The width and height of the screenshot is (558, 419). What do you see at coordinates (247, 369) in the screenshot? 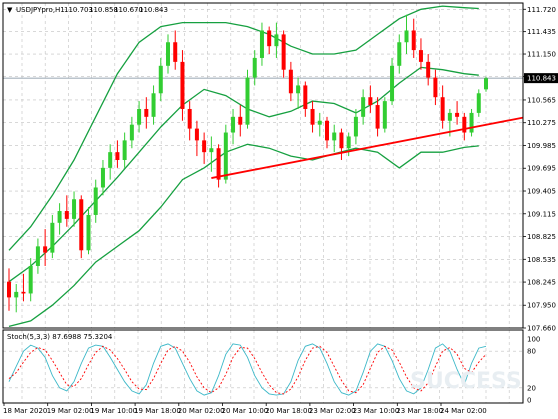
I see `stochastic-lines` at bounding box center [247, 369].